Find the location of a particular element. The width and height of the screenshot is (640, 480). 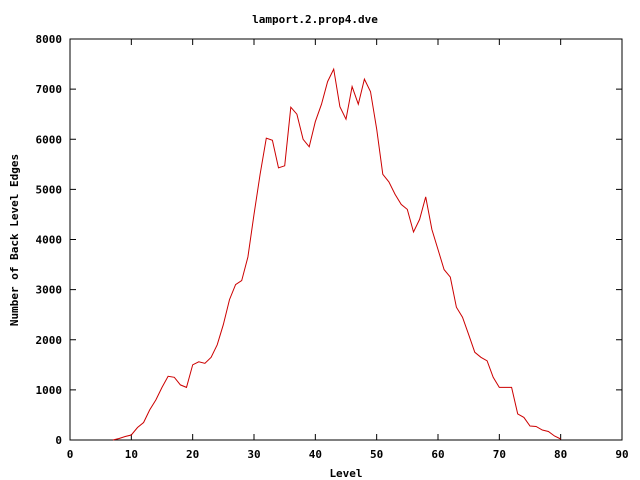

x-tick-label: 70 is located at coordinates (499, 454).